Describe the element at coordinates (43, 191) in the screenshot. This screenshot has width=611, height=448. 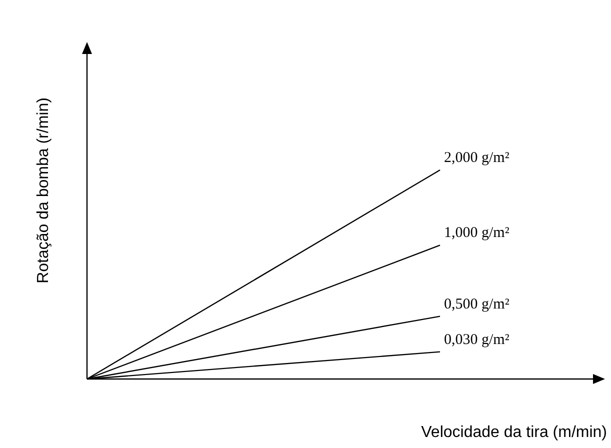
I see `y-axis-title: Rotação da bomba (r/min)` at that location.